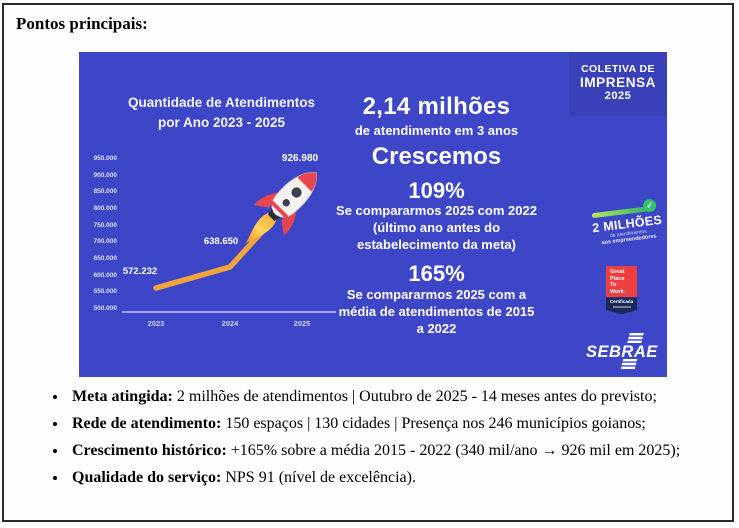 The height and width of the screenshot is (528, 739). What do you see at coordinates (649, 205) in the screenshot?
I see `checkmark-icon: ✓` at bounding box center [649, 205].